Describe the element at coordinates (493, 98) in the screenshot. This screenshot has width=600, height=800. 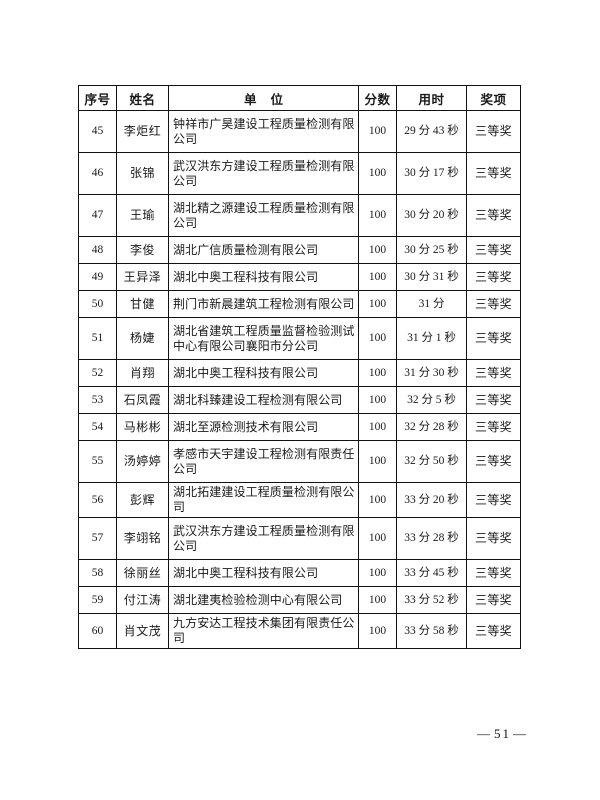
I see `column-header-award: 奖项` at that location.